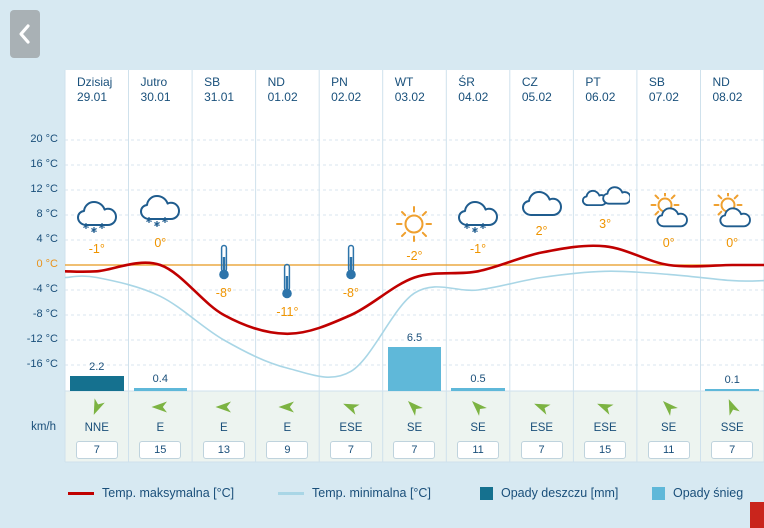 The width and height of the screenshot is (764, 528). I want to click on legend-item-snow: Opady śnieg, so click(697, 493).